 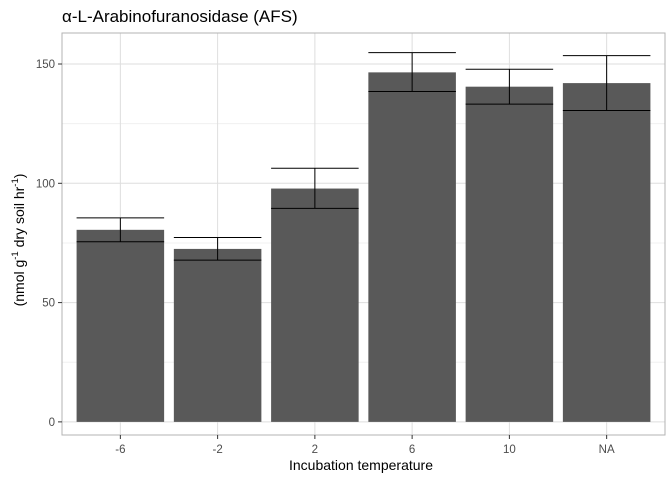 I want to click on x-tick-label: 6, so click(x=412, y=450).